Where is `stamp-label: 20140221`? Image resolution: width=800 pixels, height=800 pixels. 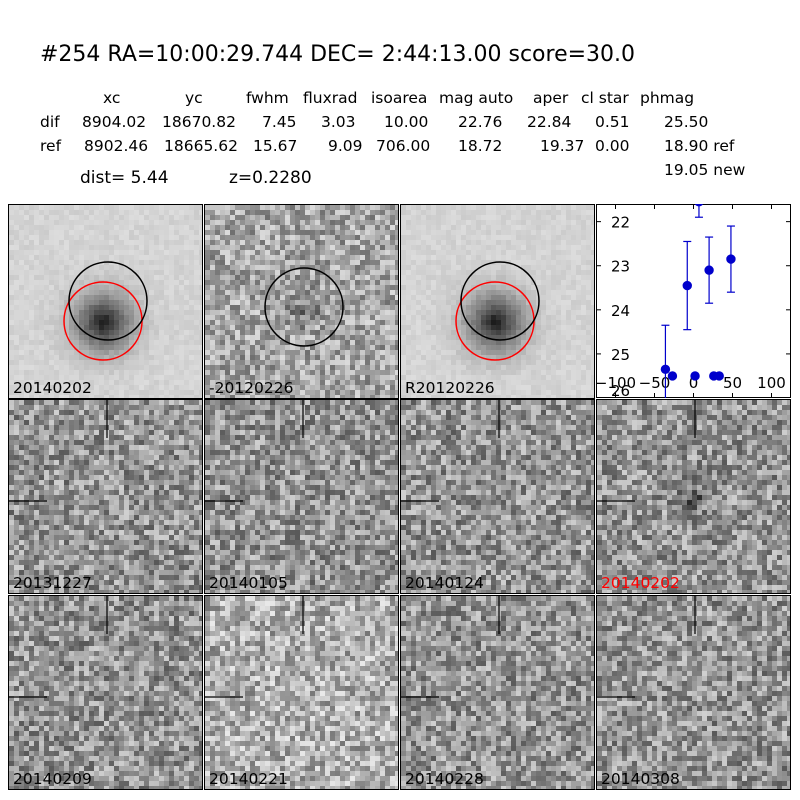
stamp-label: 20140221 is located at coordinates (248, 779).